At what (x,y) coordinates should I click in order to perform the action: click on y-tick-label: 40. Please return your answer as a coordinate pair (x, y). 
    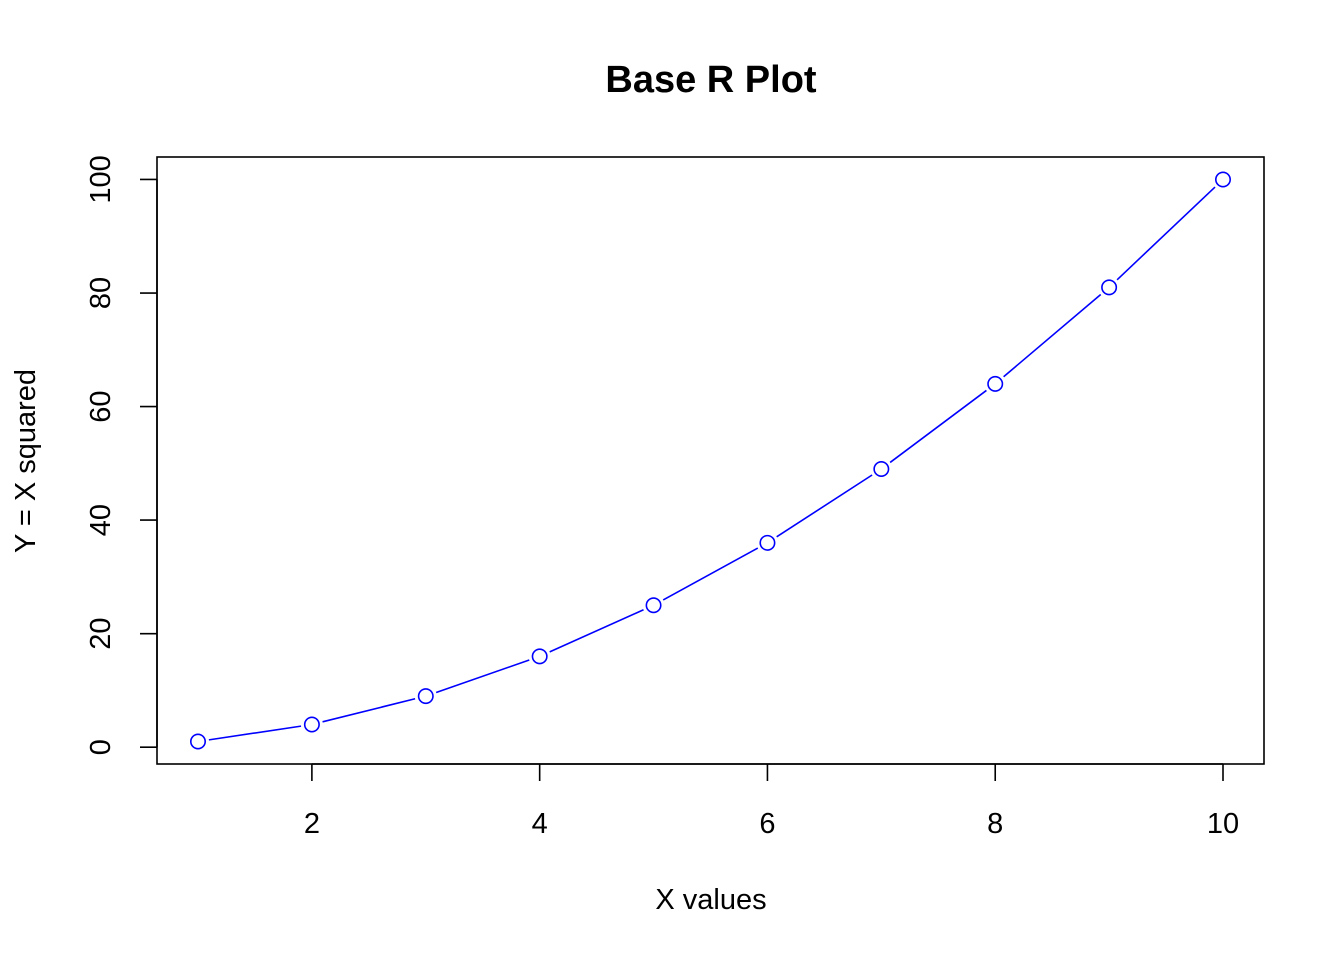
    Looking at the image, I should click on (101, 520).